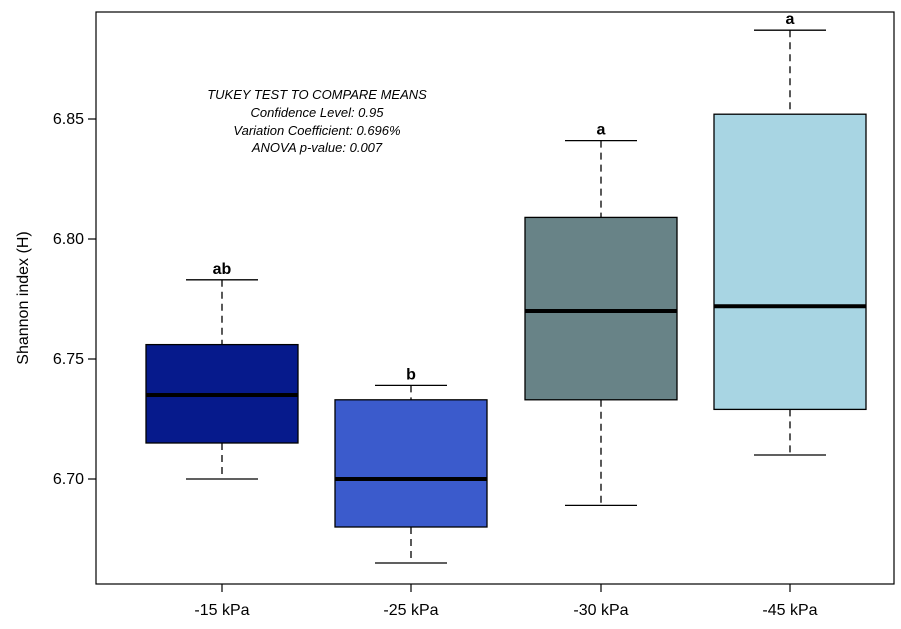 Image resolution: width=901 pixels, height=629 pixels. I want to click on annotation-line-1: TUKEY TEST TO COMPARE MEANS, so click(317, 94).